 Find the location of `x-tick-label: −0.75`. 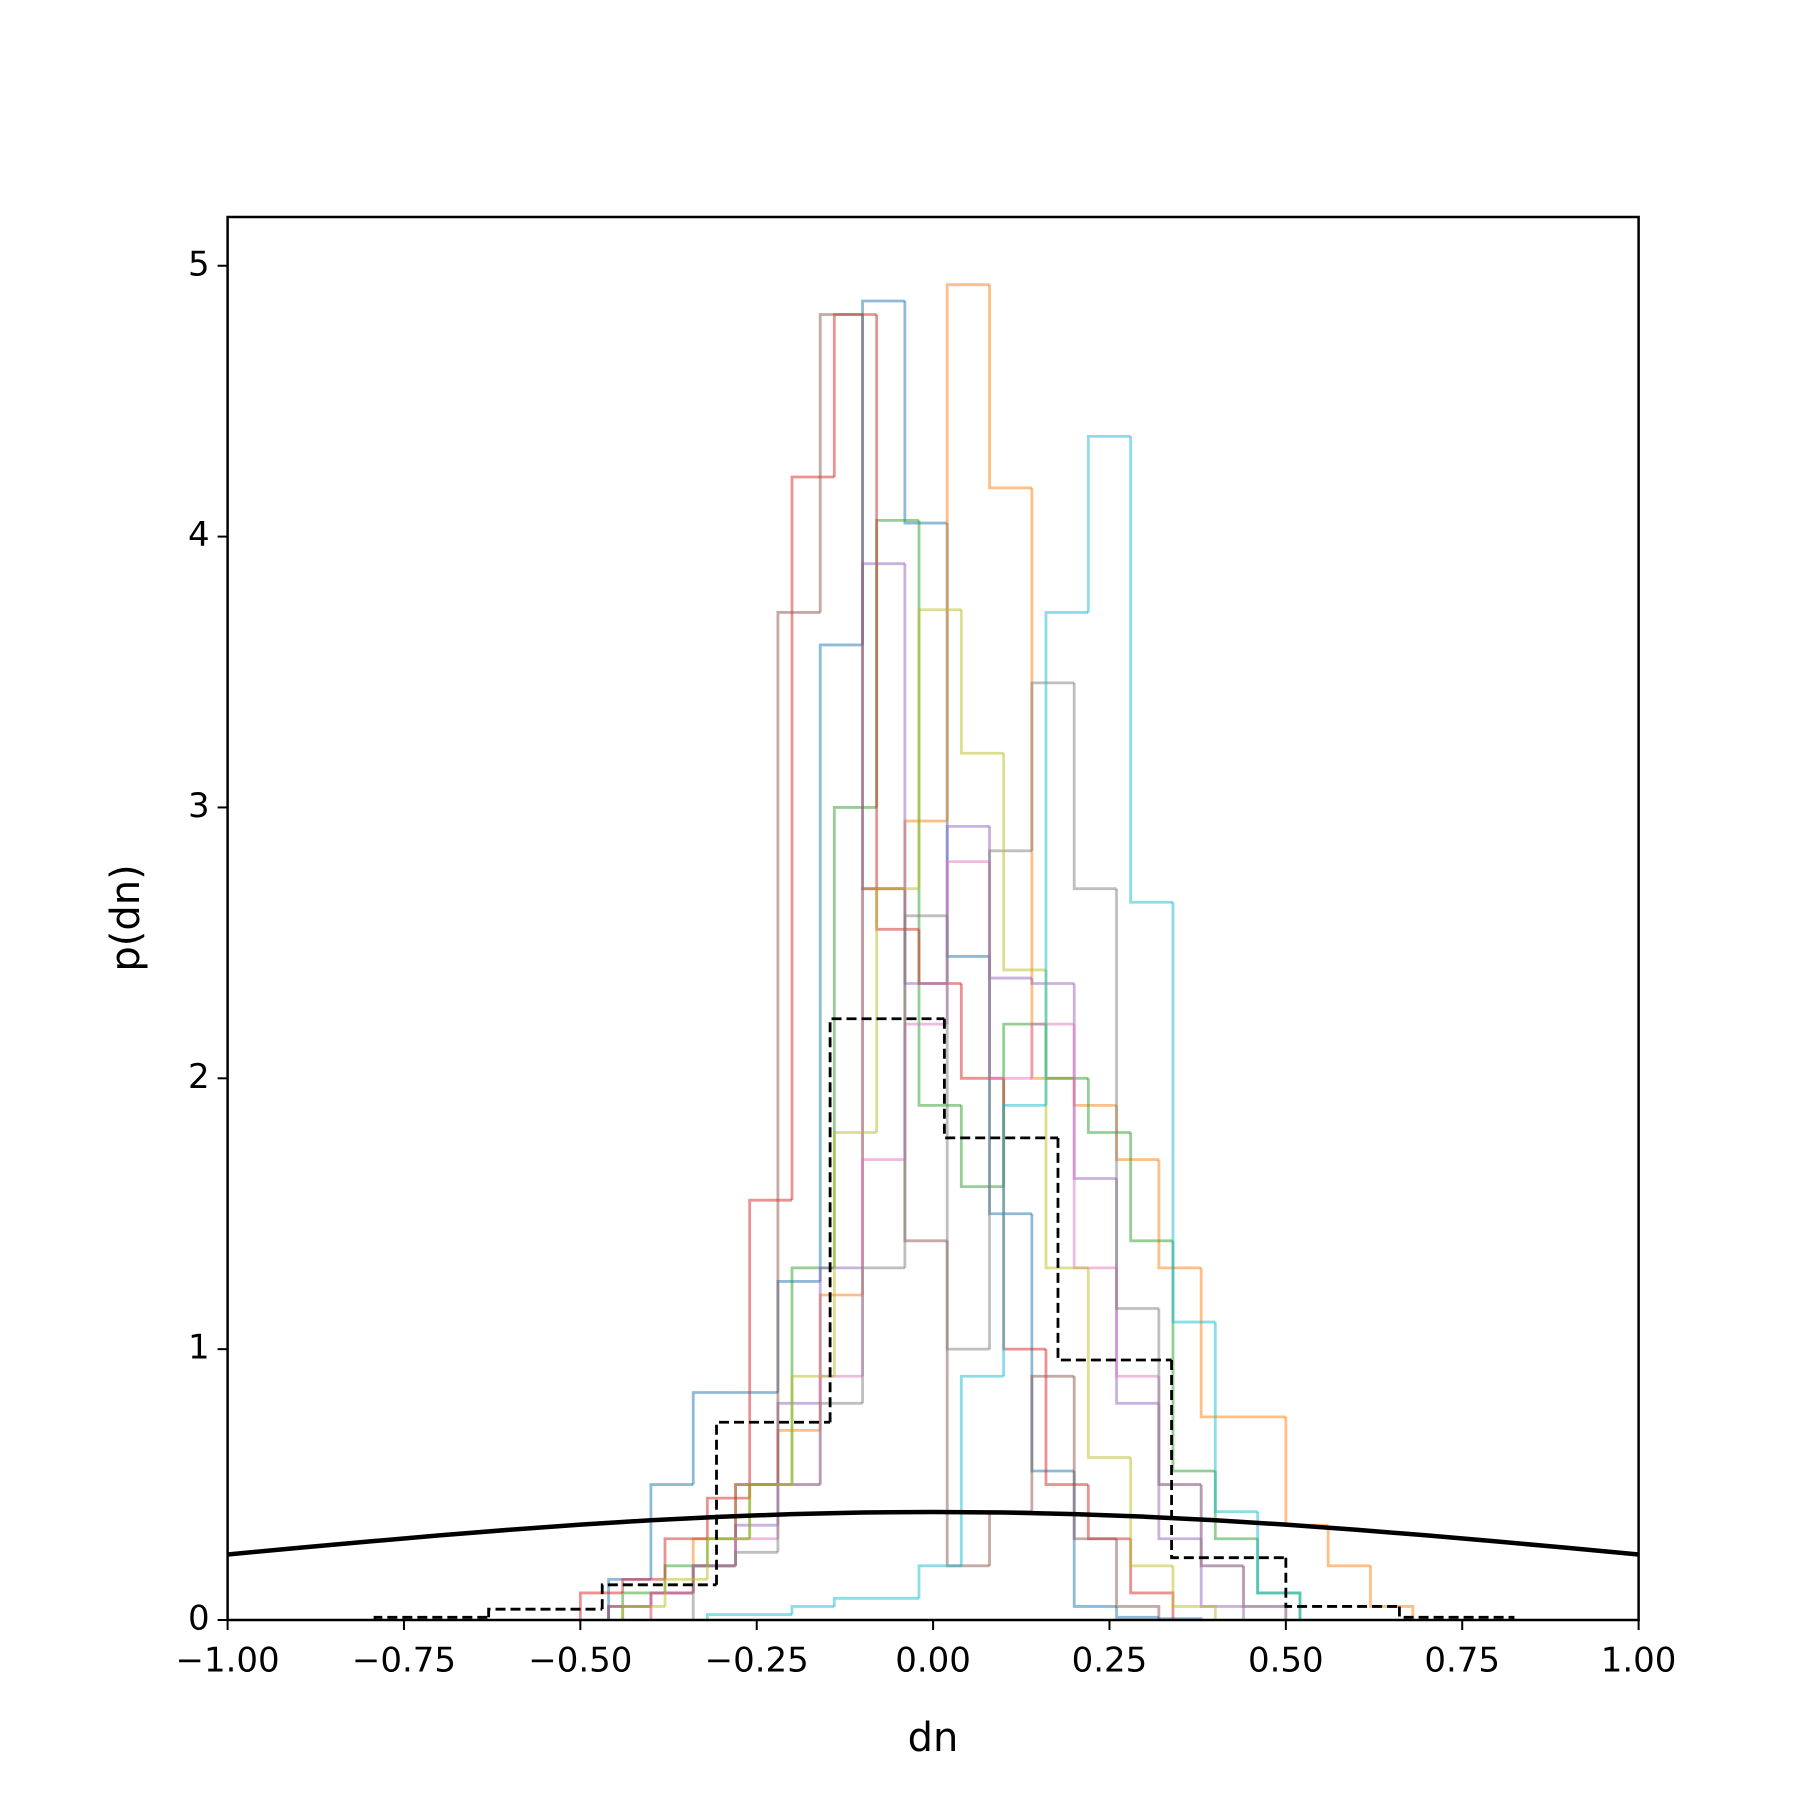

x-tick-label: −0.75 is located at coordinates (404, 1661).